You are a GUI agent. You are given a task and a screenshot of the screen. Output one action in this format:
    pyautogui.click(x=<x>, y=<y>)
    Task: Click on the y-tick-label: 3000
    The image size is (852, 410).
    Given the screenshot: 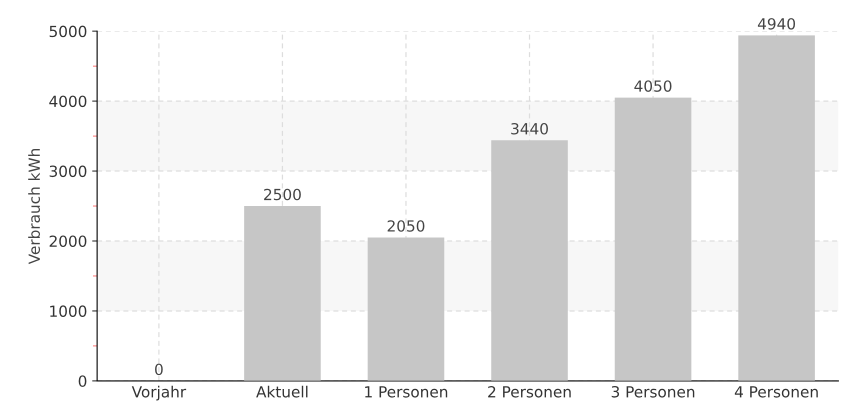 What is the action you would take?
    pyautogui.click(x=68, y=172)
    